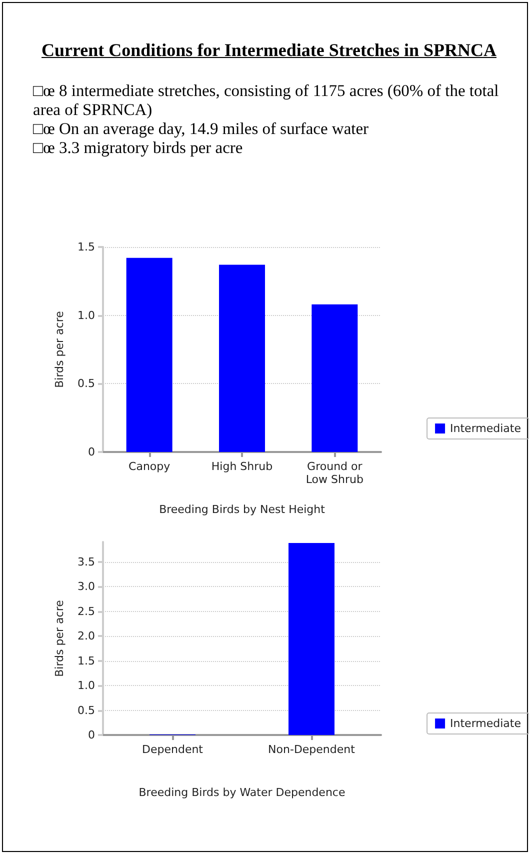  What do you see at coordinates (86, 636) in the screenshot?
I see `y-tick-label: 2.0` at bounding box center [86, 636].